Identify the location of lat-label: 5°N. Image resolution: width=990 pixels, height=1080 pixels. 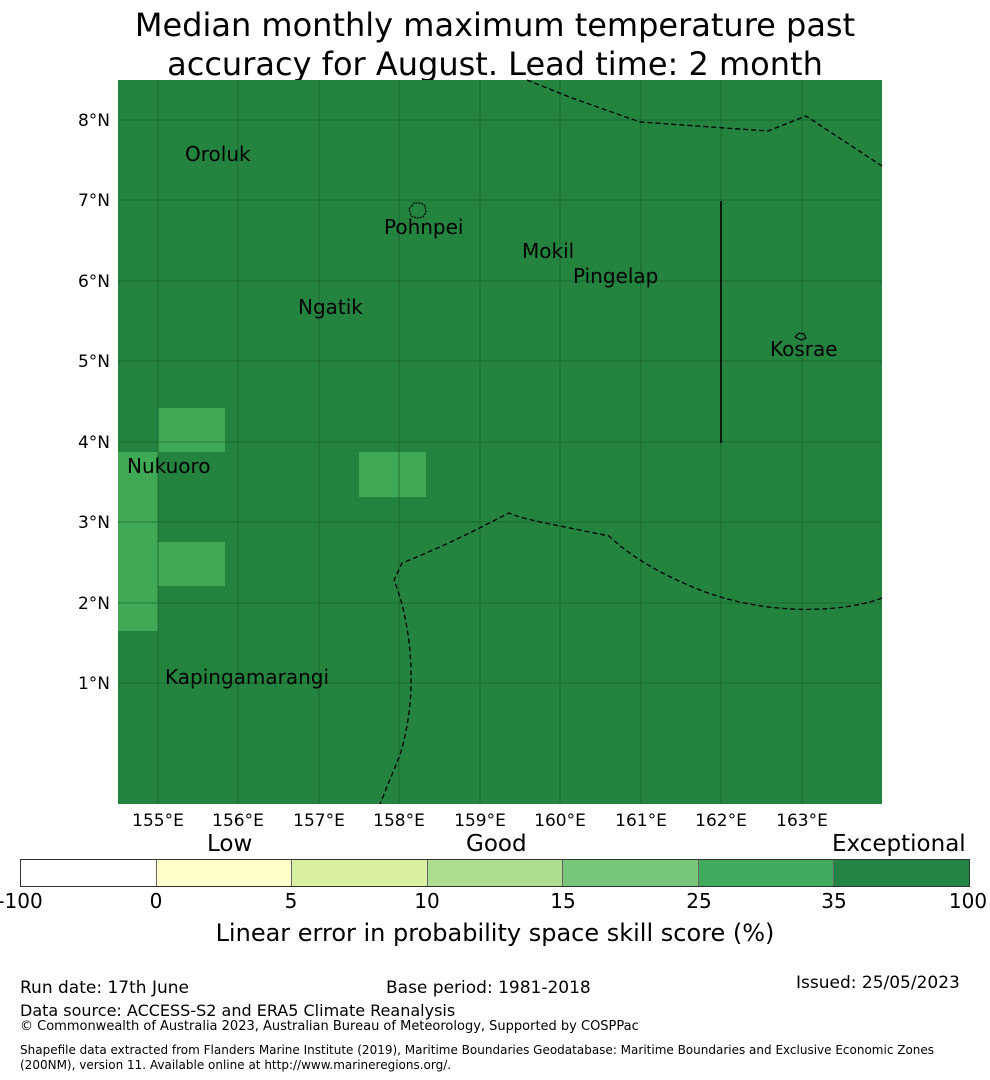
(94, 362).